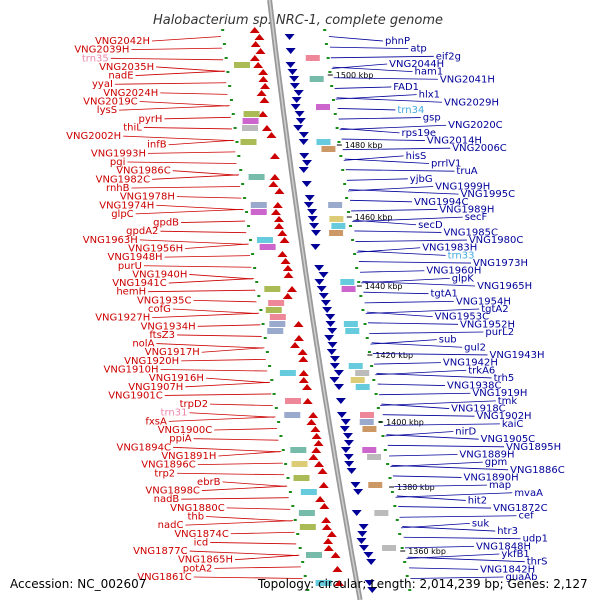  Describe the element at coordinates (470, 232) in the screenshot. I see `reverse-gene-label: VNG1985C` at that location.